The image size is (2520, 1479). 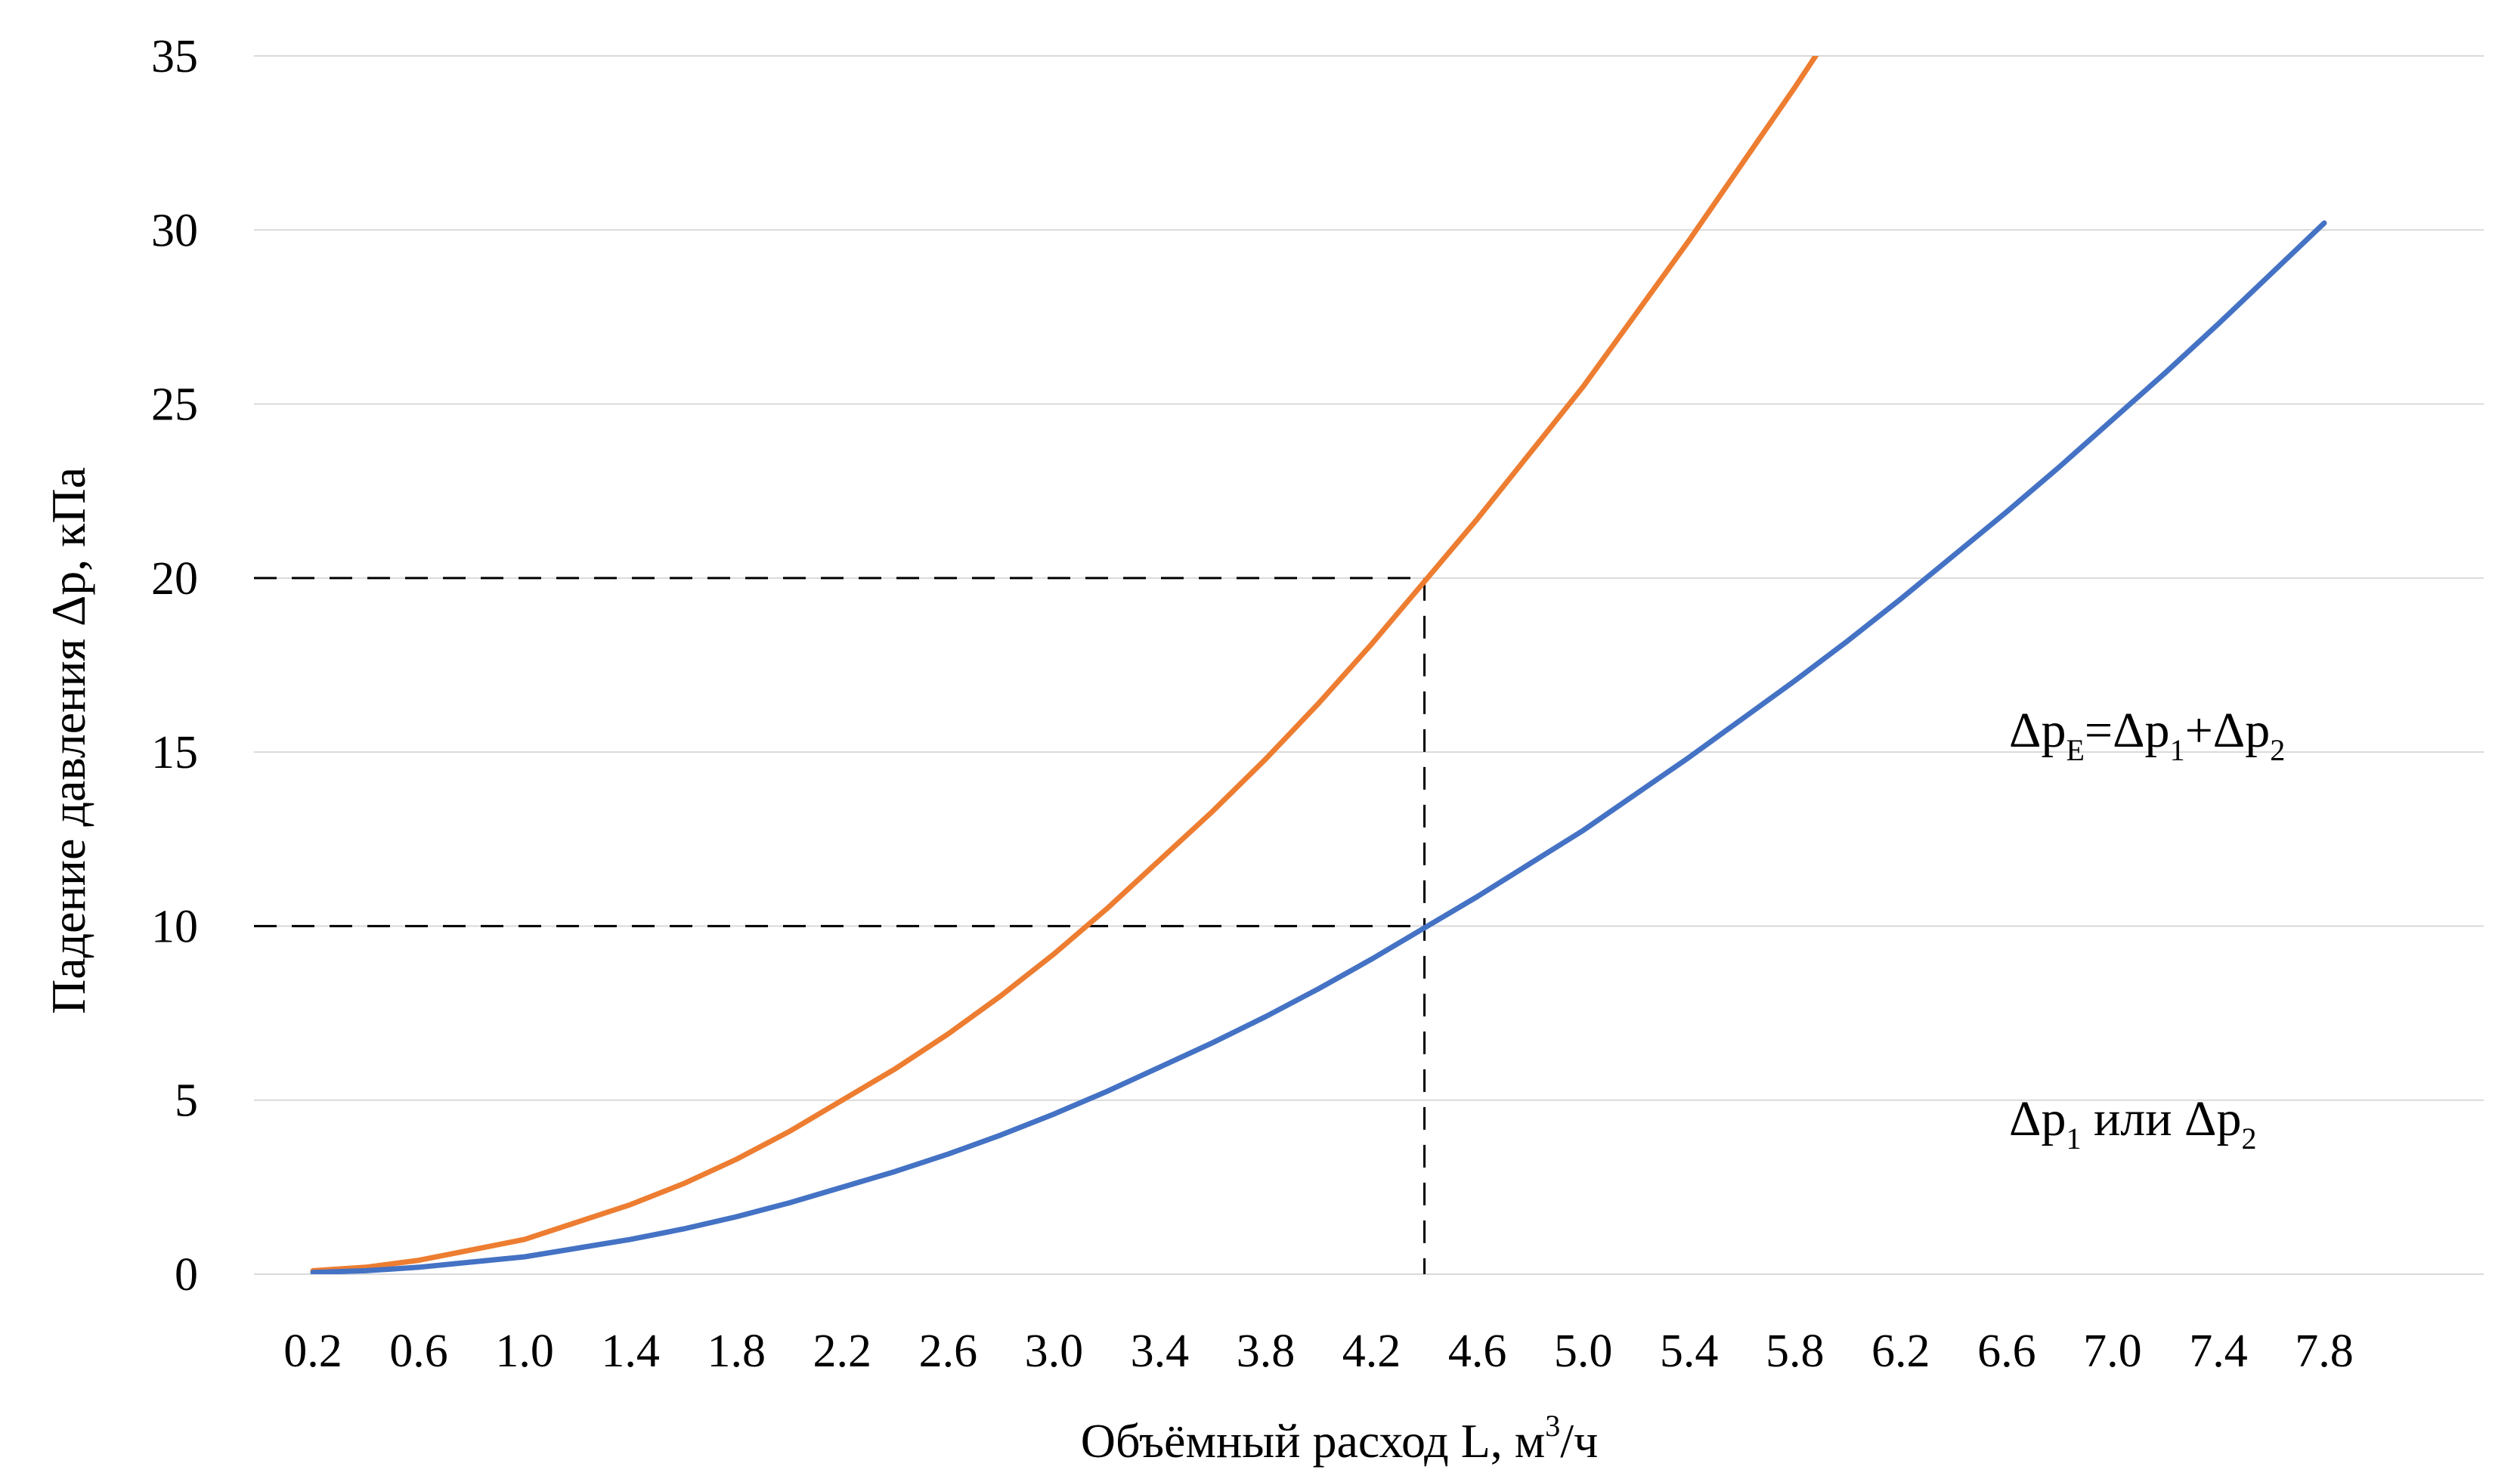 I want to click on x-tick-label: 0.6, so click(x=418, y=1351).